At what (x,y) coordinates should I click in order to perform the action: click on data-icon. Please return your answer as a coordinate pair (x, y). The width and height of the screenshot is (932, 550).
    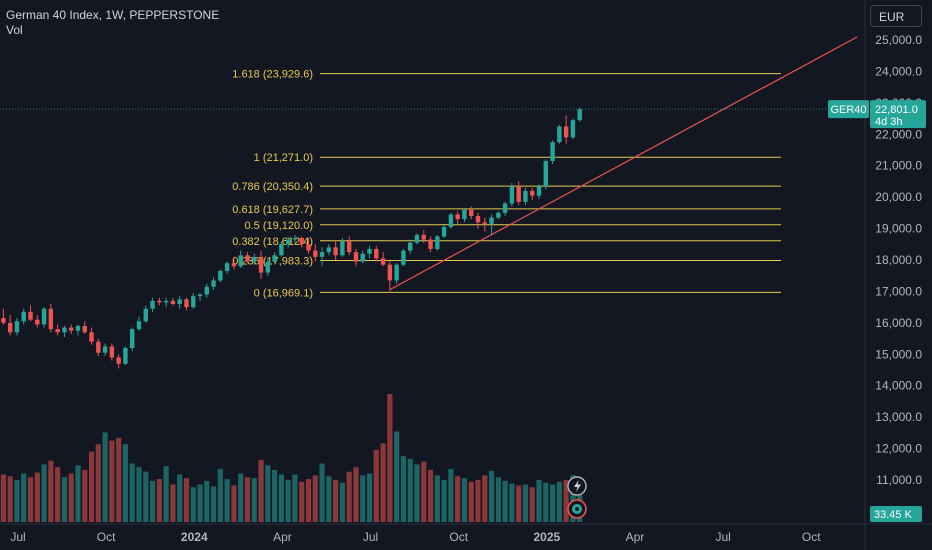
    Looking at the image, I should click on (577, 509).